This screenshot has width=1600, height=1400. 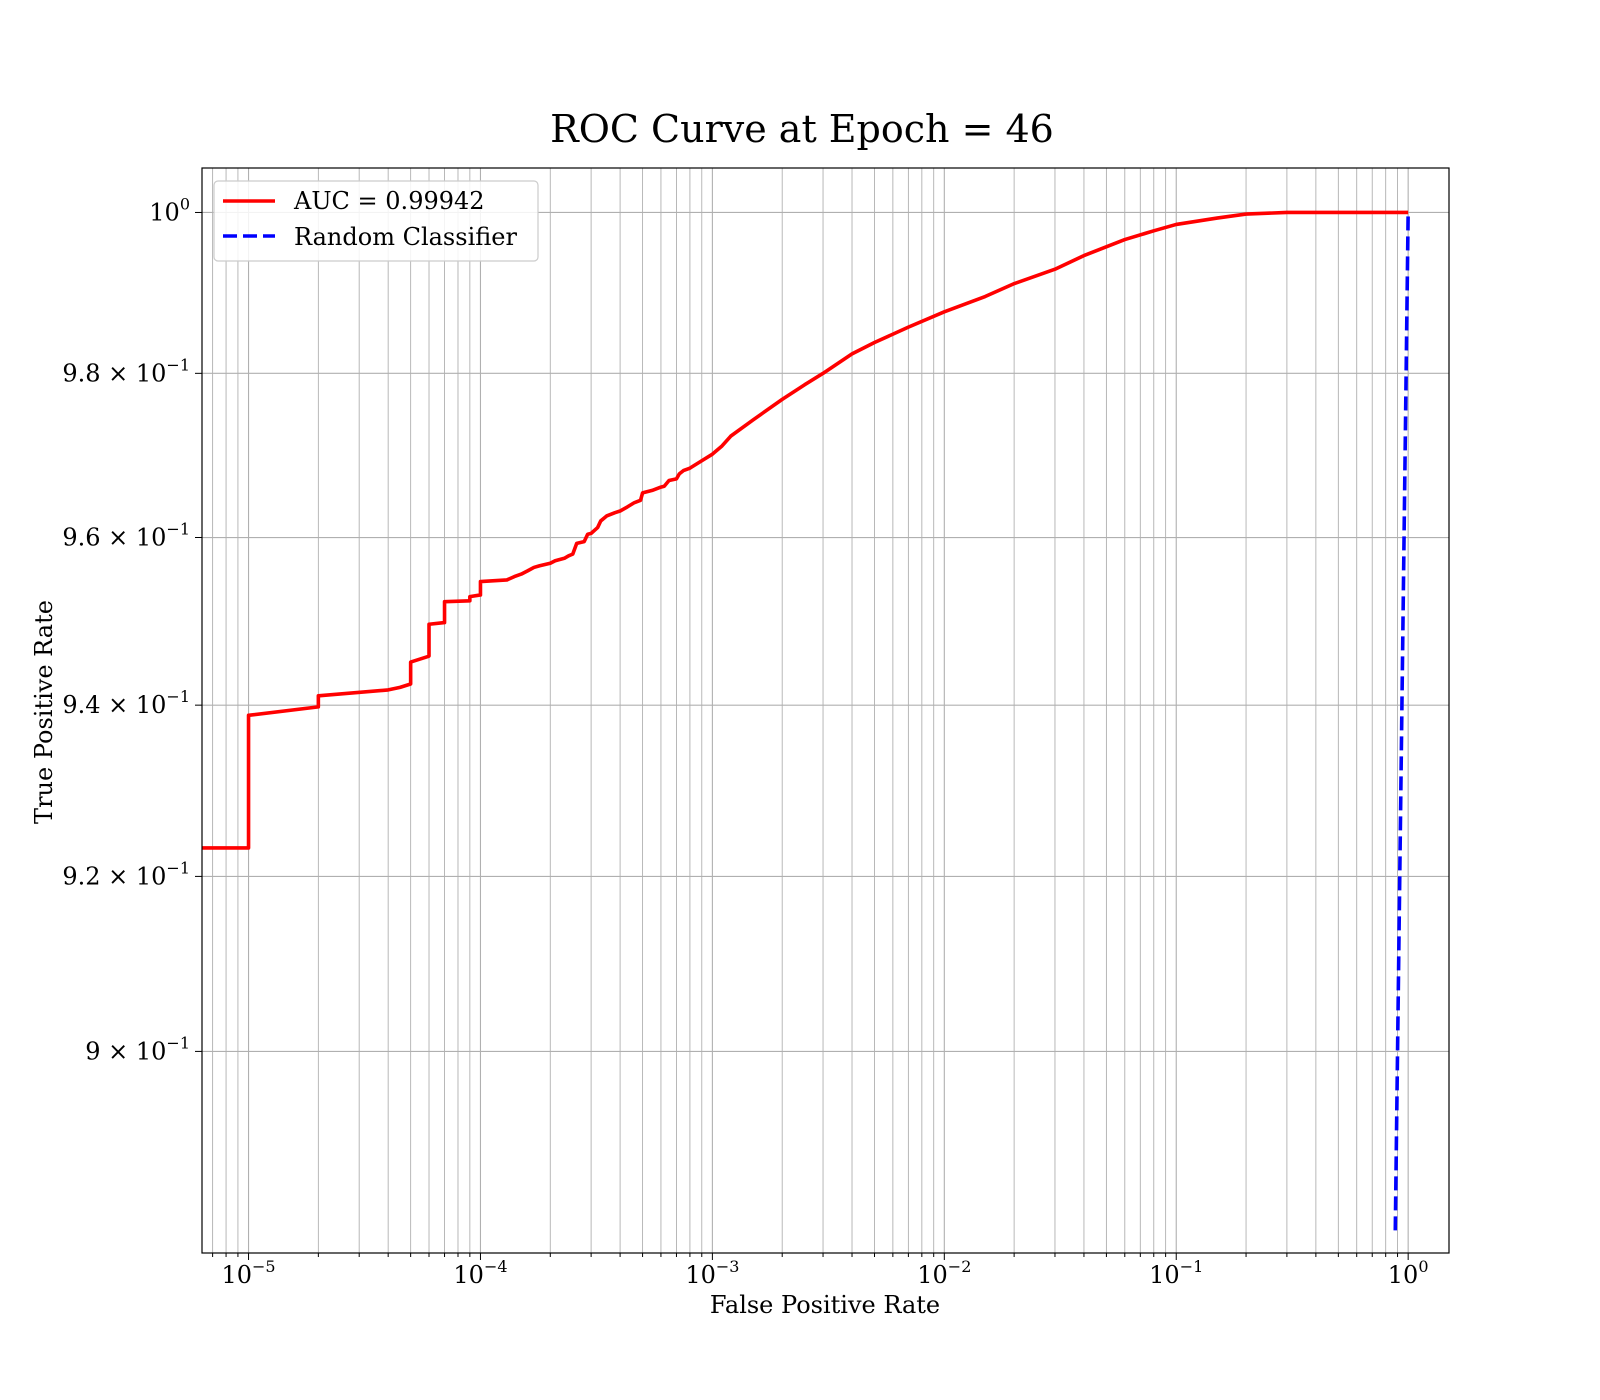 What do you see at coordinates (1401, 721) in the screenshot?
I see `random-classifier-line` at bounding box center [1401, 721].